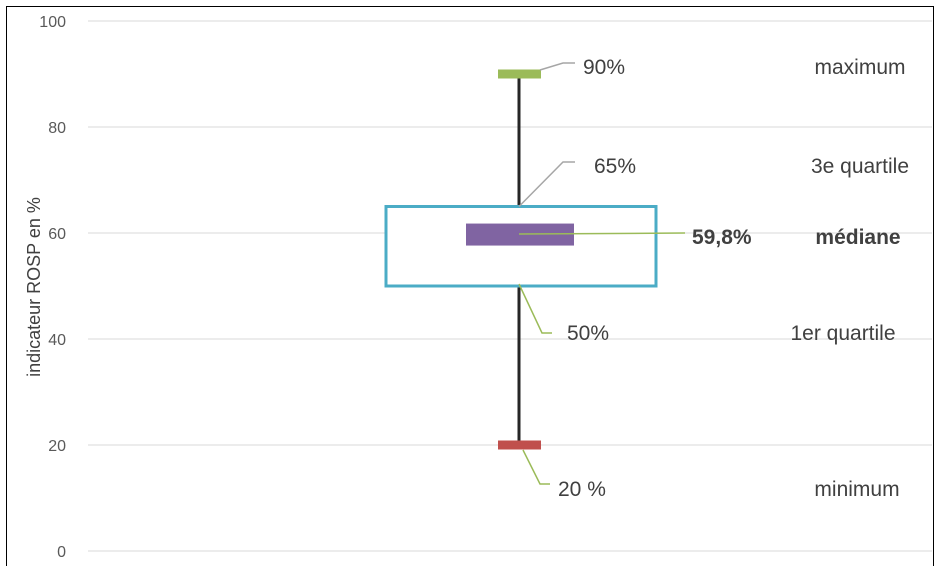 This screenshot has width=938, height=566. Describe the element at coordinates (557, 66) in the screenshot. I see `maximum-leader-line` at that location.